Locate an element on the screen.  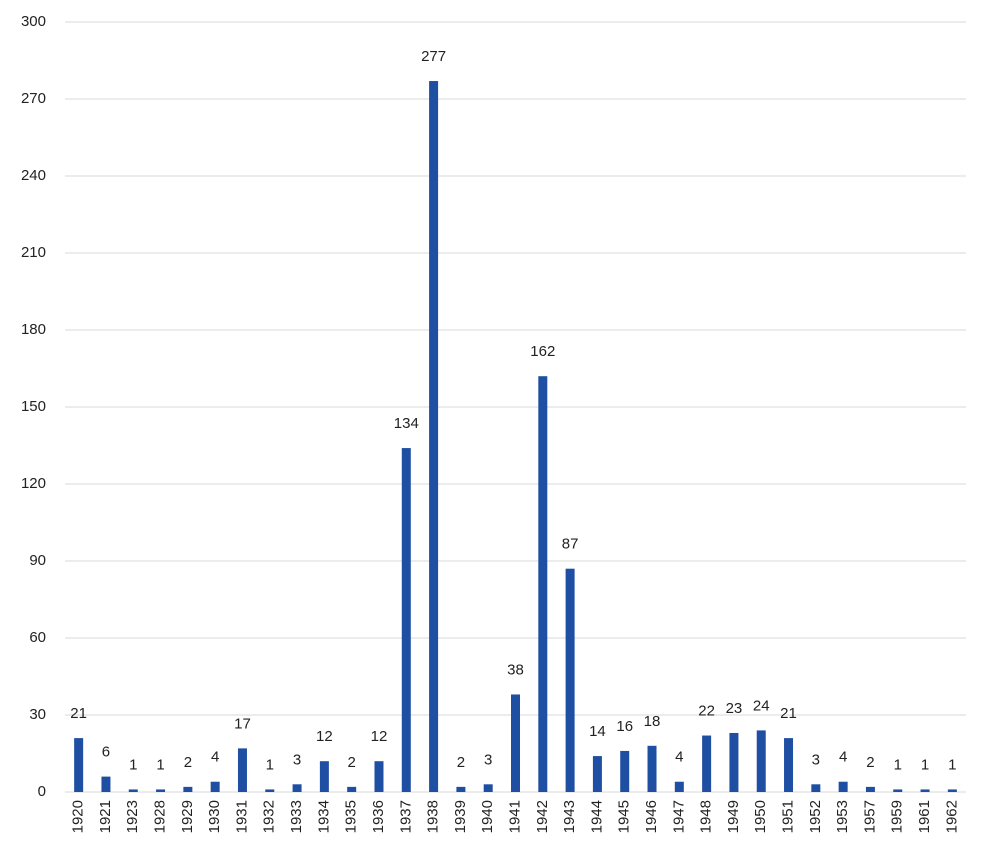
data-label: 18 is located at coordinates (652, 721).